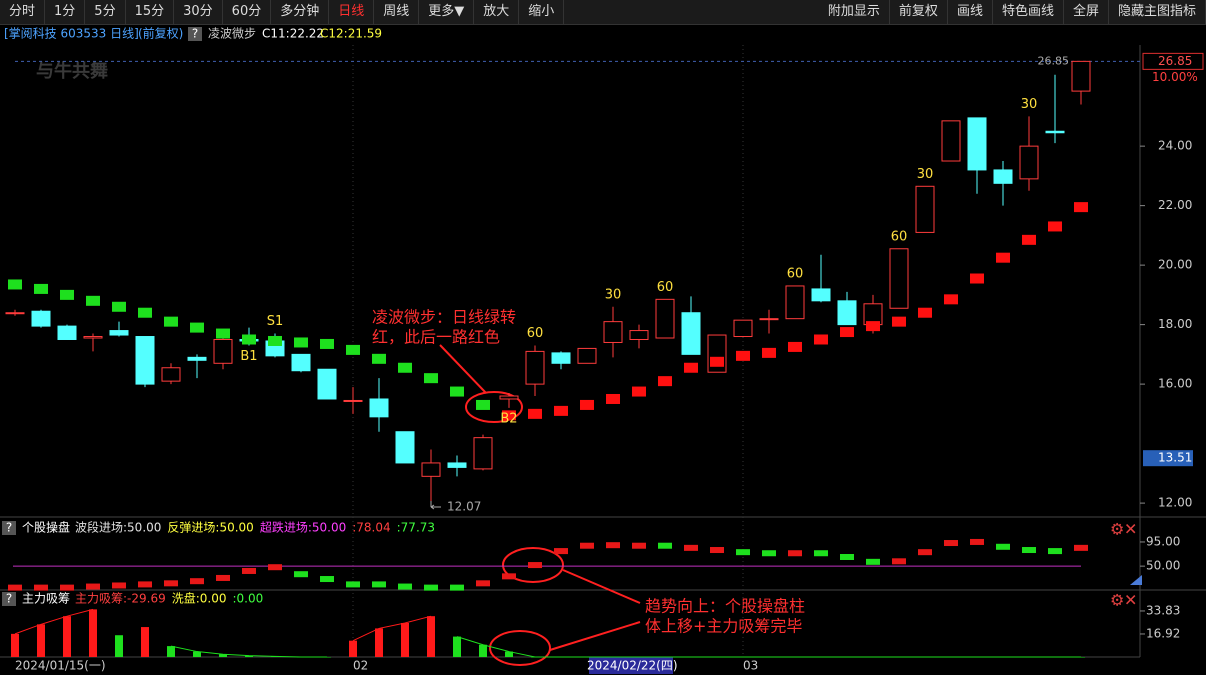  I want to click on toolbar-button: 15分, so click(150, 12).